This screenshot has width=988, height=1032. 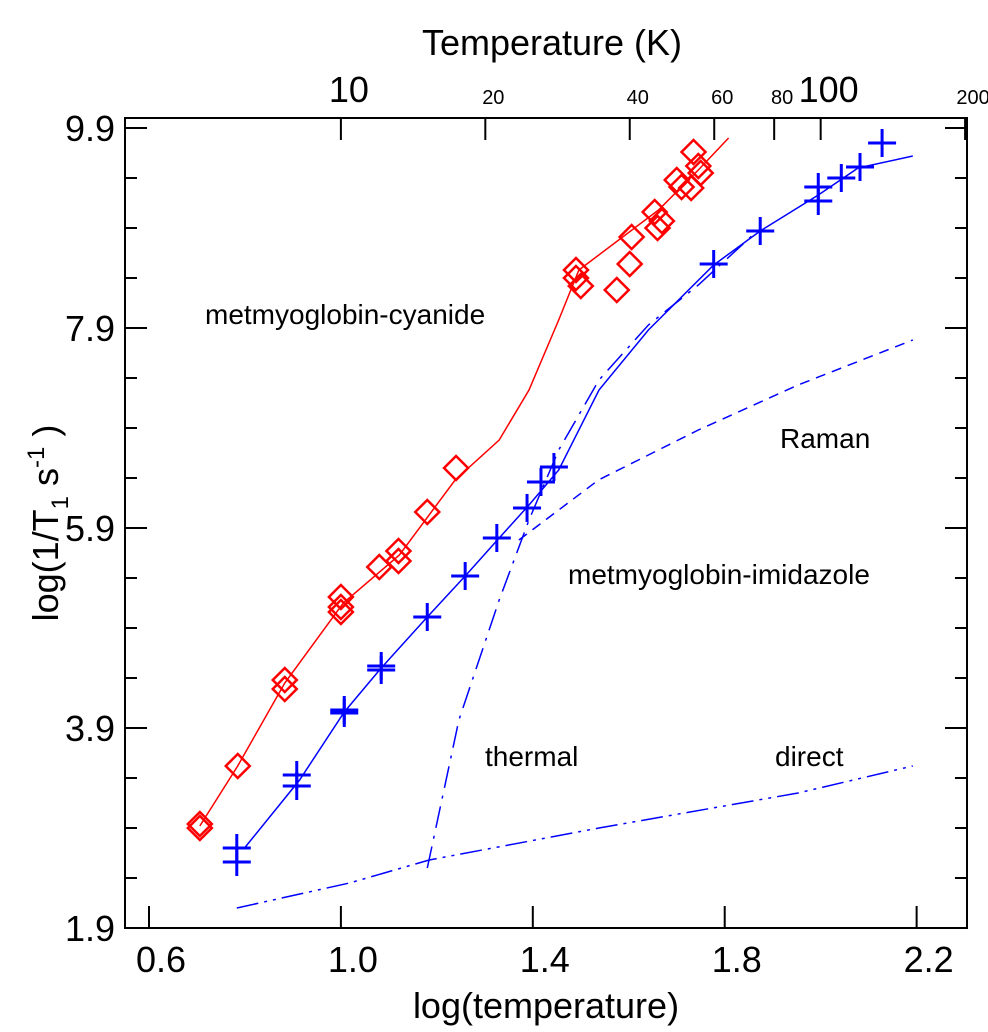 What do you see at coordinates (737, 959) in the screenshot?
I see `x-tick-label: 1.8` at bounding box center [737, 959].